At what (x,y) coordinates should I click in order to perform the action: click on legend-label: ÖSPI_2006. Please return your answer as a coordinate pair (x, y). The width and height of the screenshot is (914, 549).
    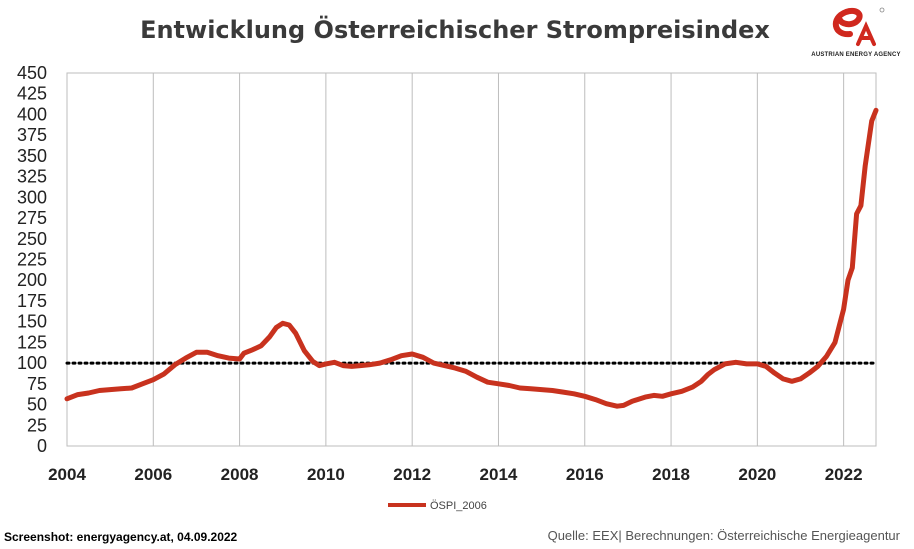
    Looking at the image, I should click on (458, 506).